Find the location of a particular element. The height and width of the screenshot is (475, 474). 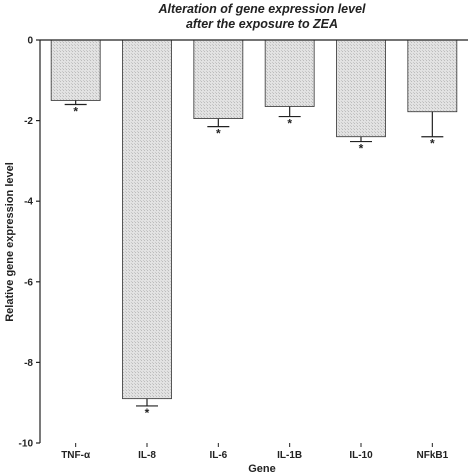

y-tick-label: -10 is located at coordinates (26, 444).